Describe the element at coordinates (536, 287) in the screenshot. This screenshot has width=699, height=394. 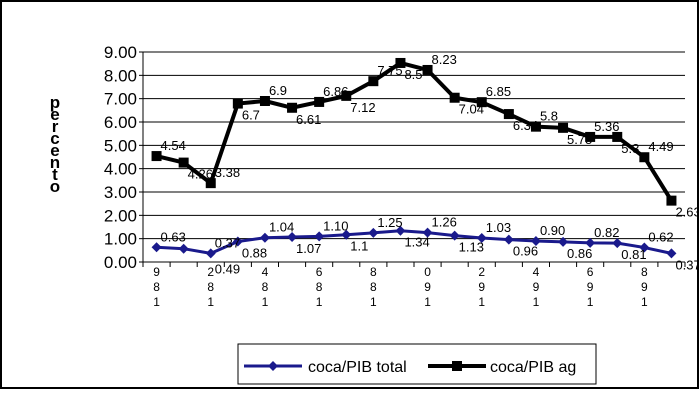
I see `x-tick-label: 491` at that location.